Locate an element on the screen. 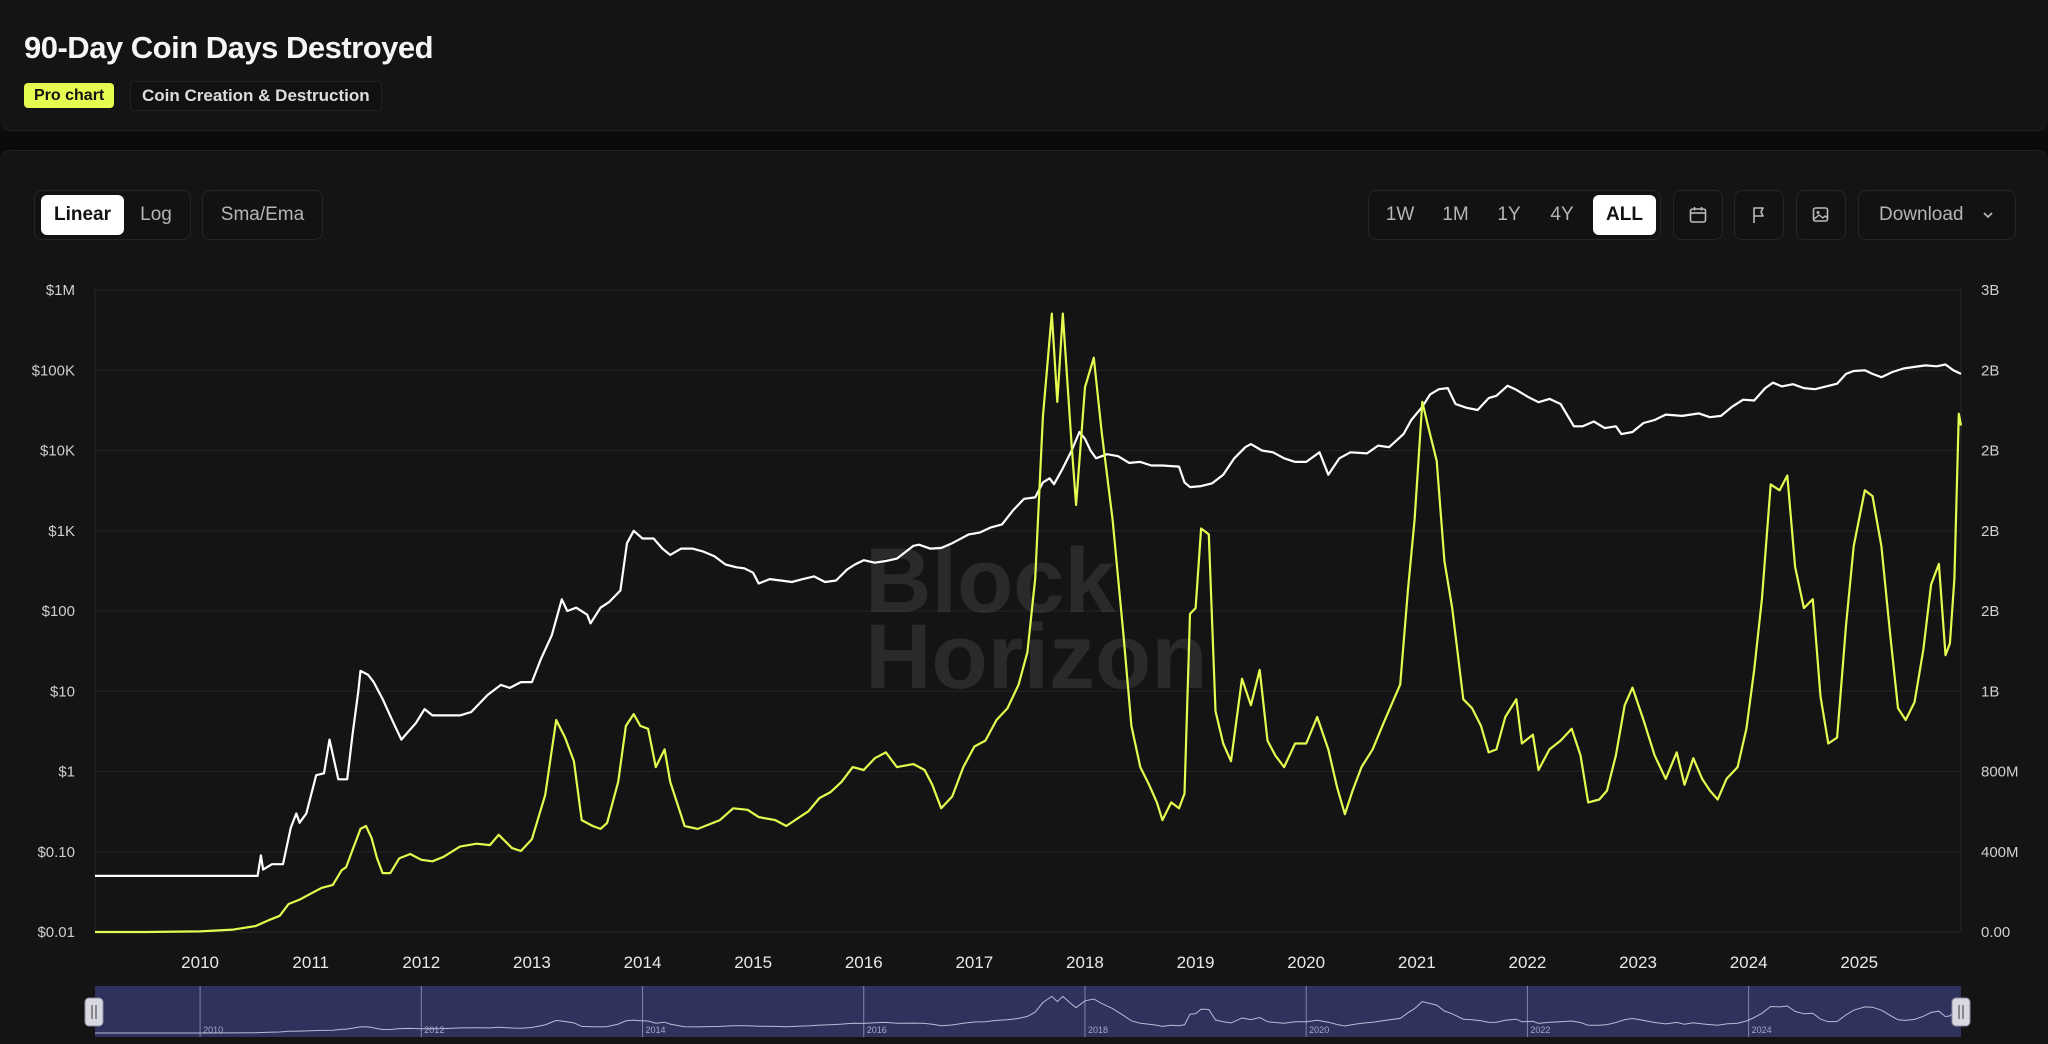  navigator-tick-label: 2012 is located at coordinates (434, 1030).